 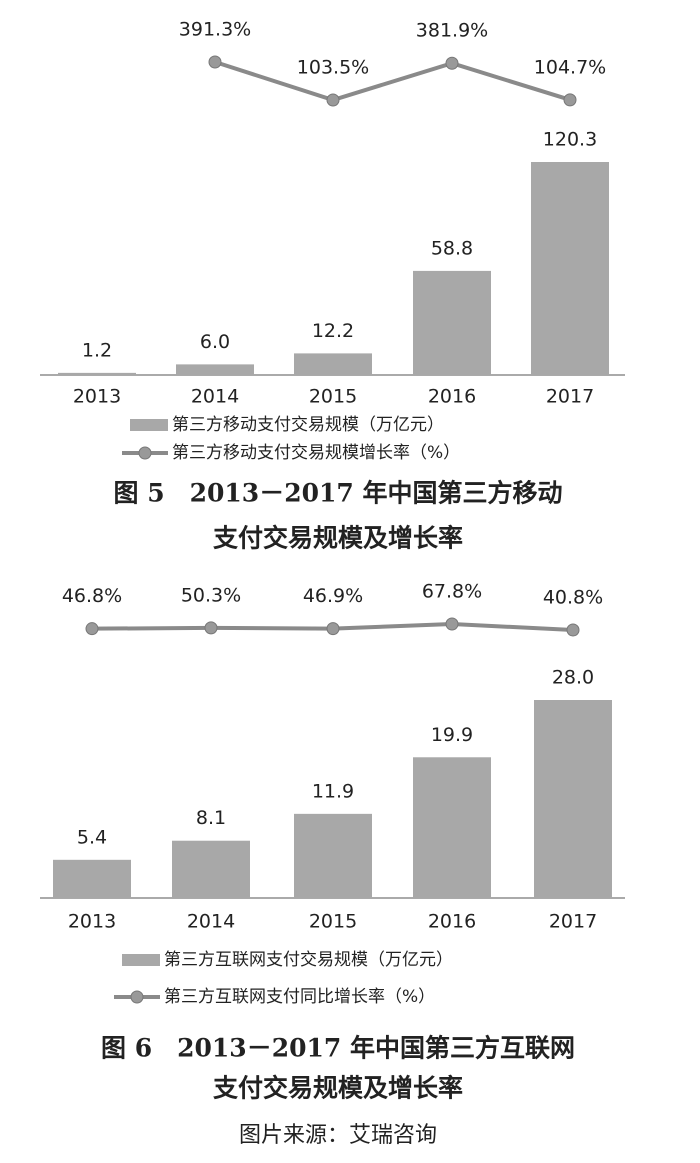 What do you see at coordinates (392, 81) in the screenshot?
I see `growth-line` at bounding box center [392, 81].